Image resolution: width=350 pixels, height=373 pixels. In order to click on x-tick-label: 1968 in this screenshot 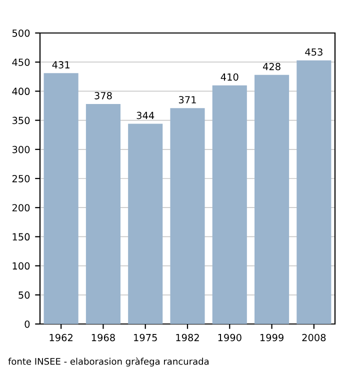, I will do `click(103, 338)`.